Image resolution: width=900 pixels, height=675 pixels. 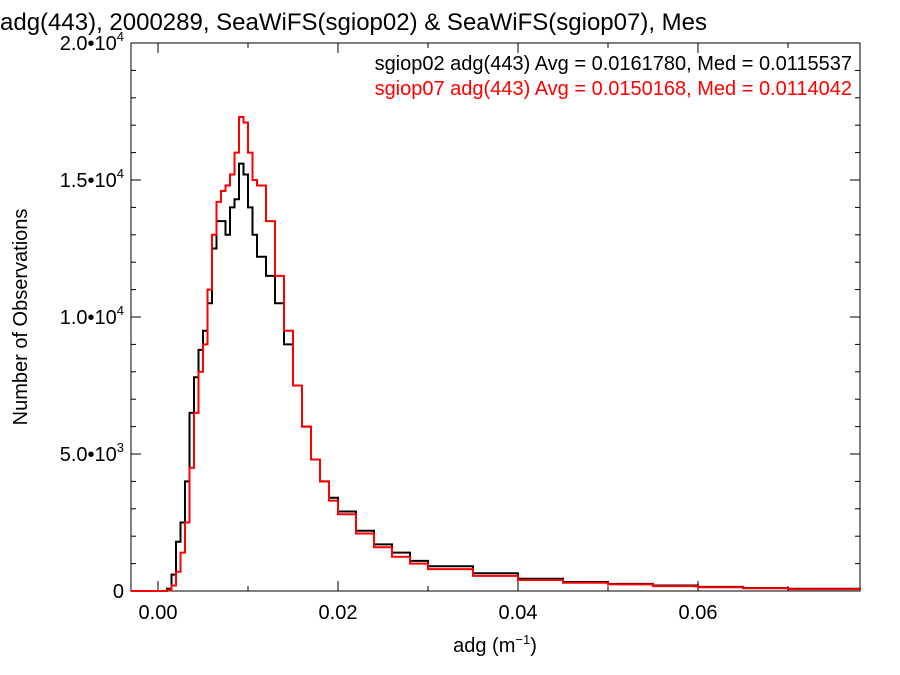 What do you see at coordinates (88, 44) in the screenshot?
I see `y-tick-label-base: 2.0•10` at bounding box center [88, 44].